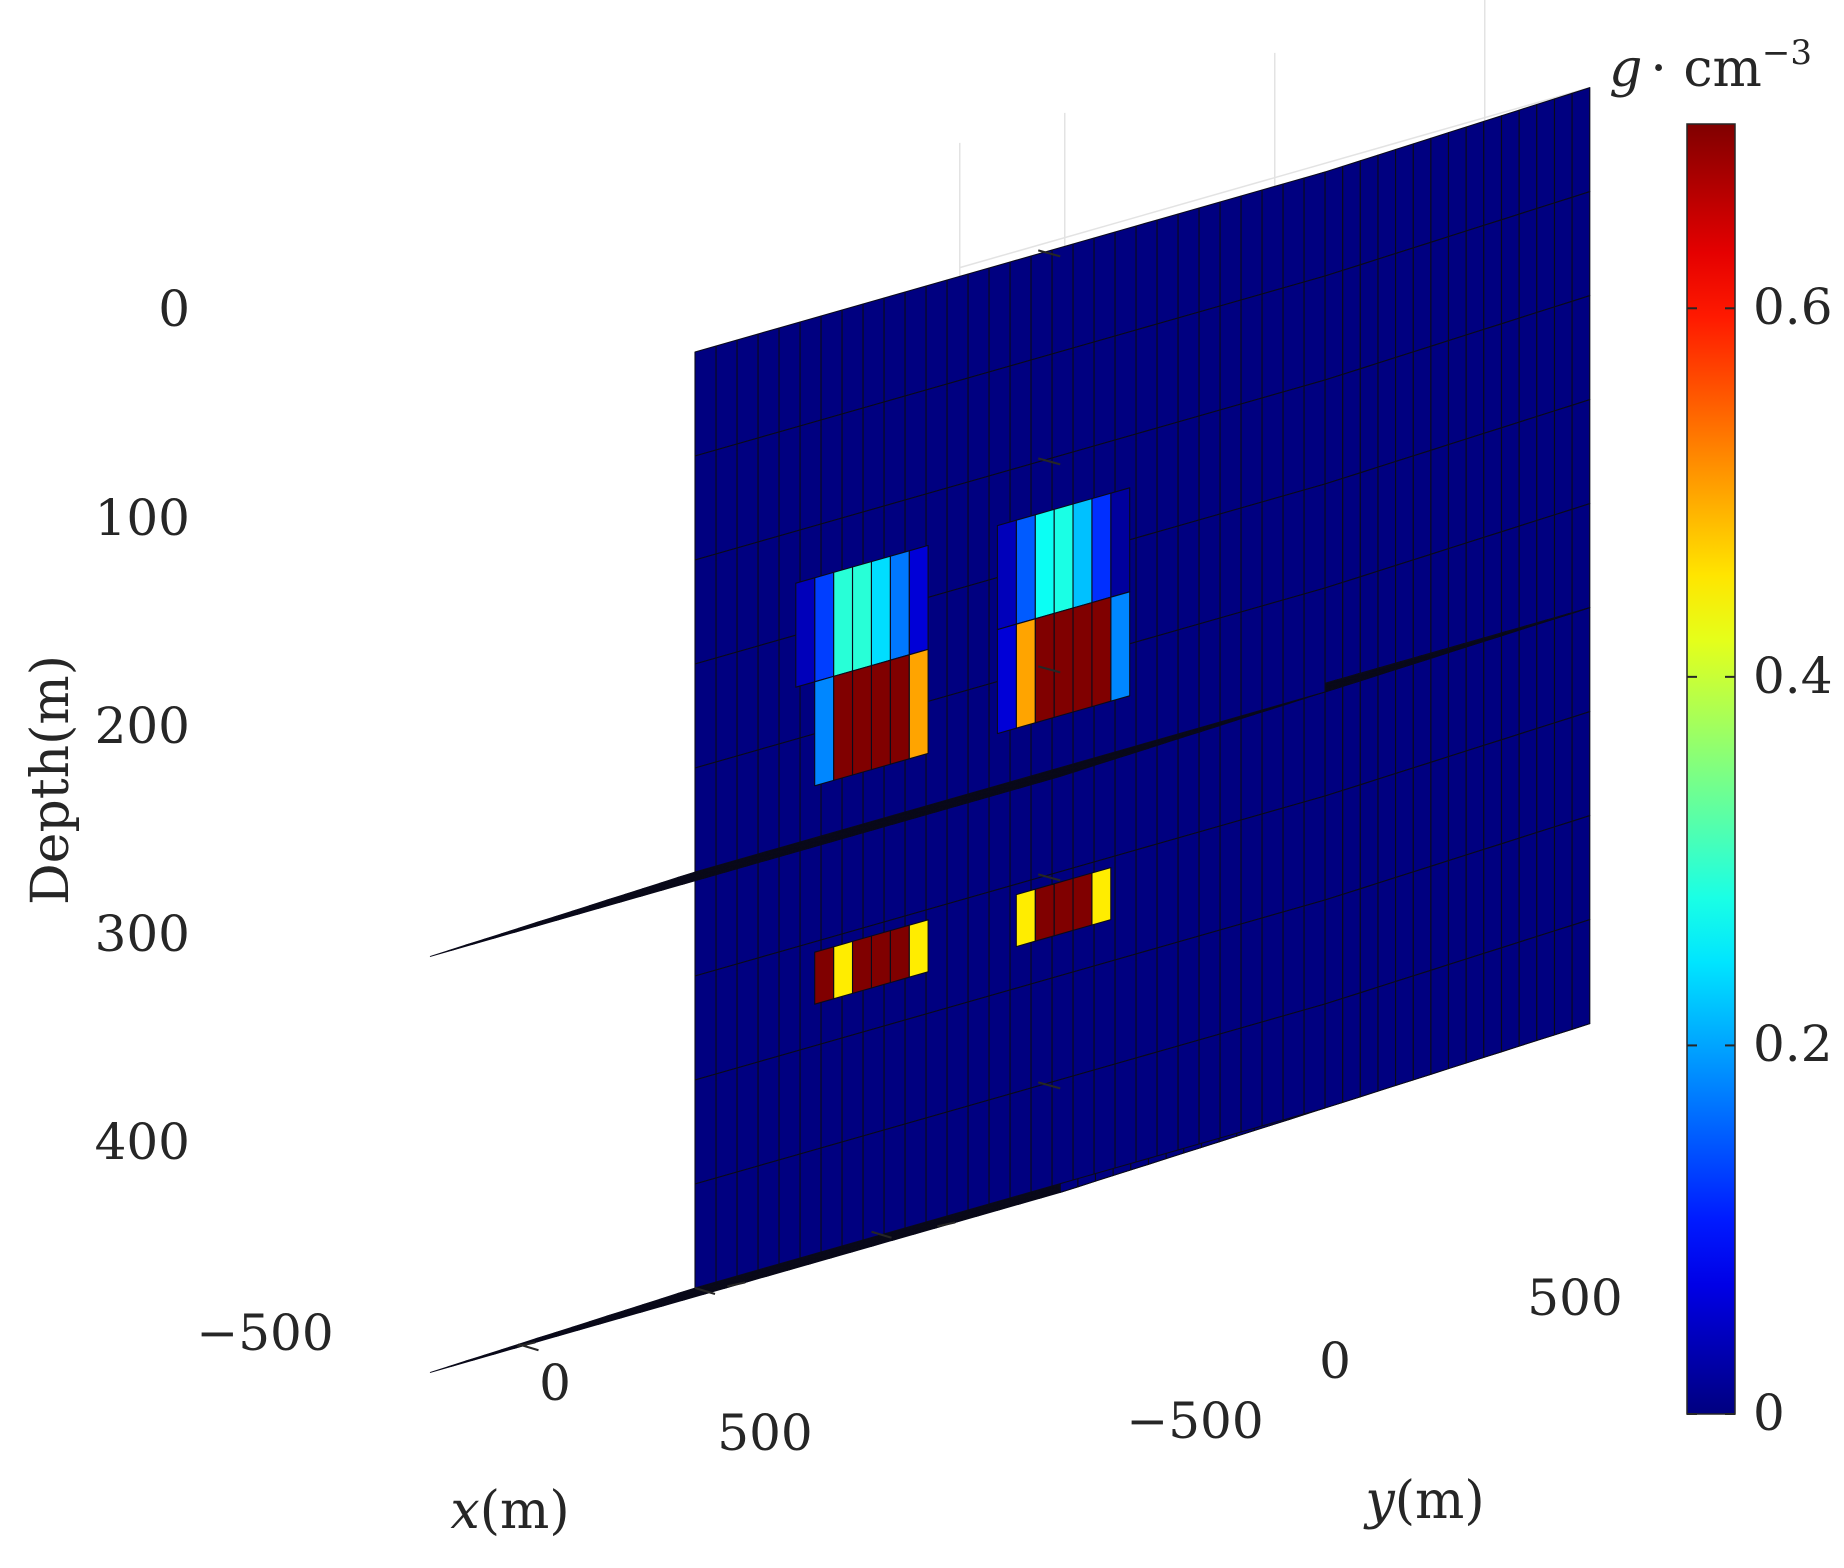 This screenshot has height=1568, width=1844. I want to click on colorbar-tick-labels: 0 0.2 0.4 0.6, so click(1793, 860).